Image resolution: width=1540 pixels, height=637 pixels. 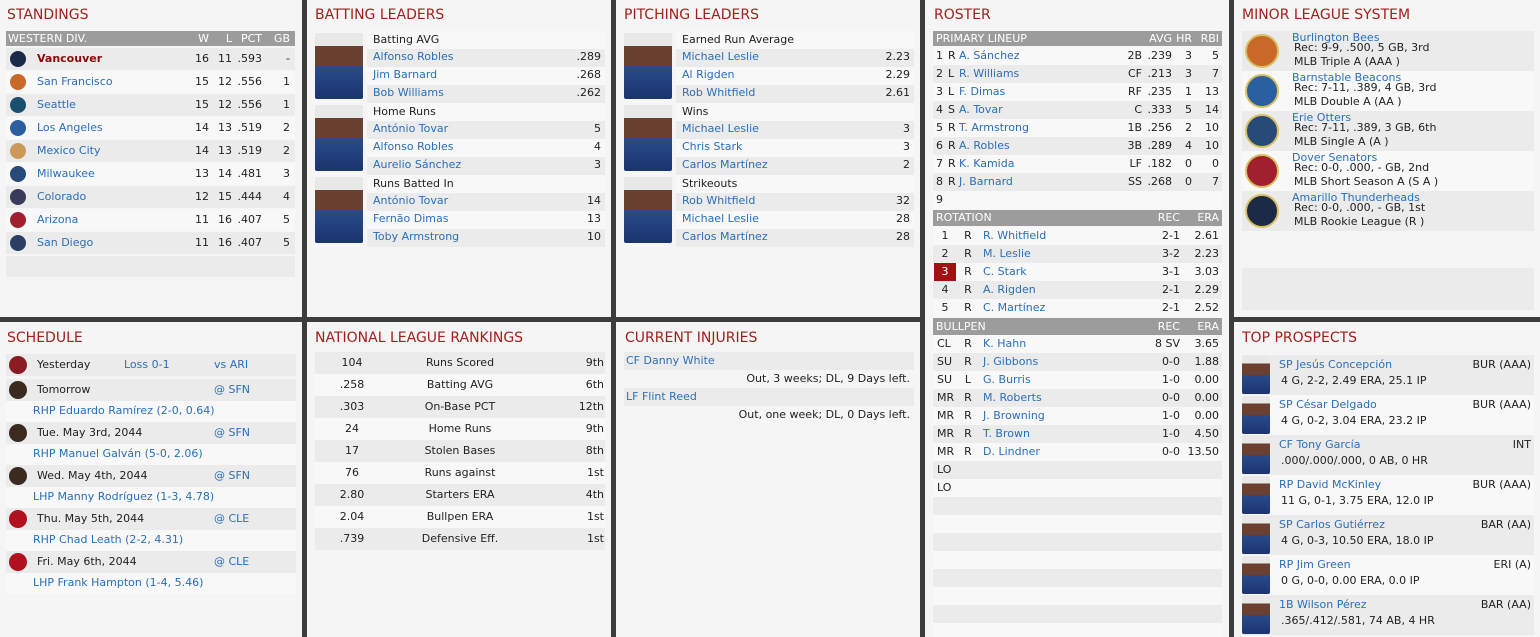 What do you see at coordinates (989, 73) in the screenshot?
I see `player-name: R. Williams` at bounding box center [989, 73].